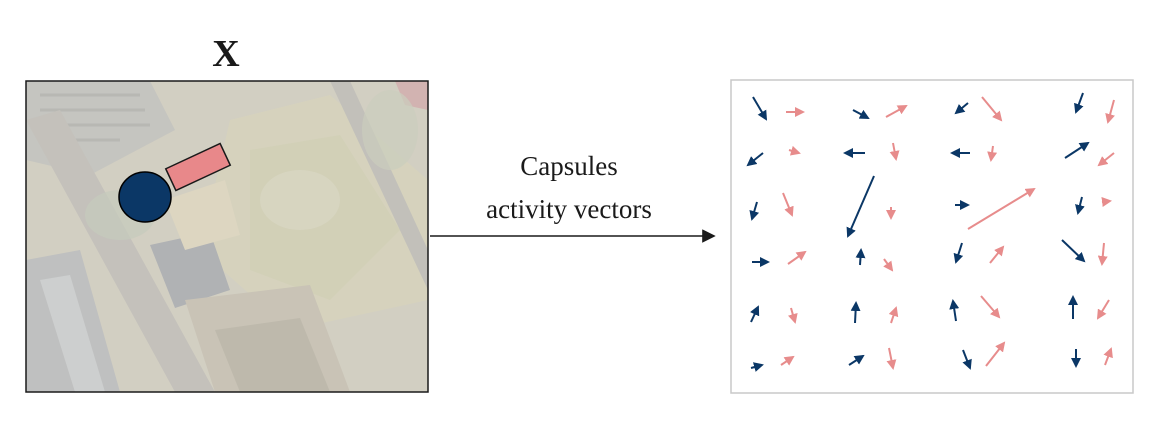  I want to click on input-label: X, so click(225, 54).